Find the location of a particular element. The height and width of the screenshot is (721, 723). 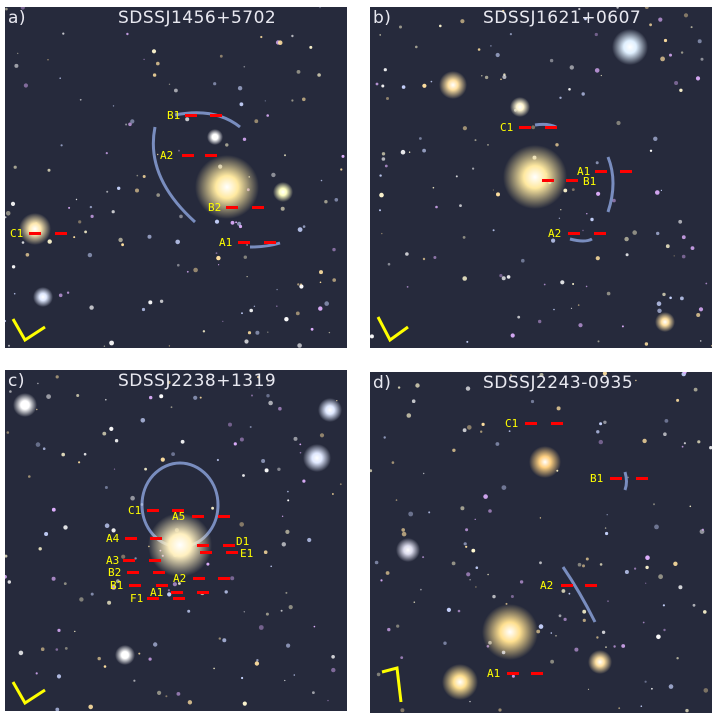

compass-icon is located at coordinates (392, 684).